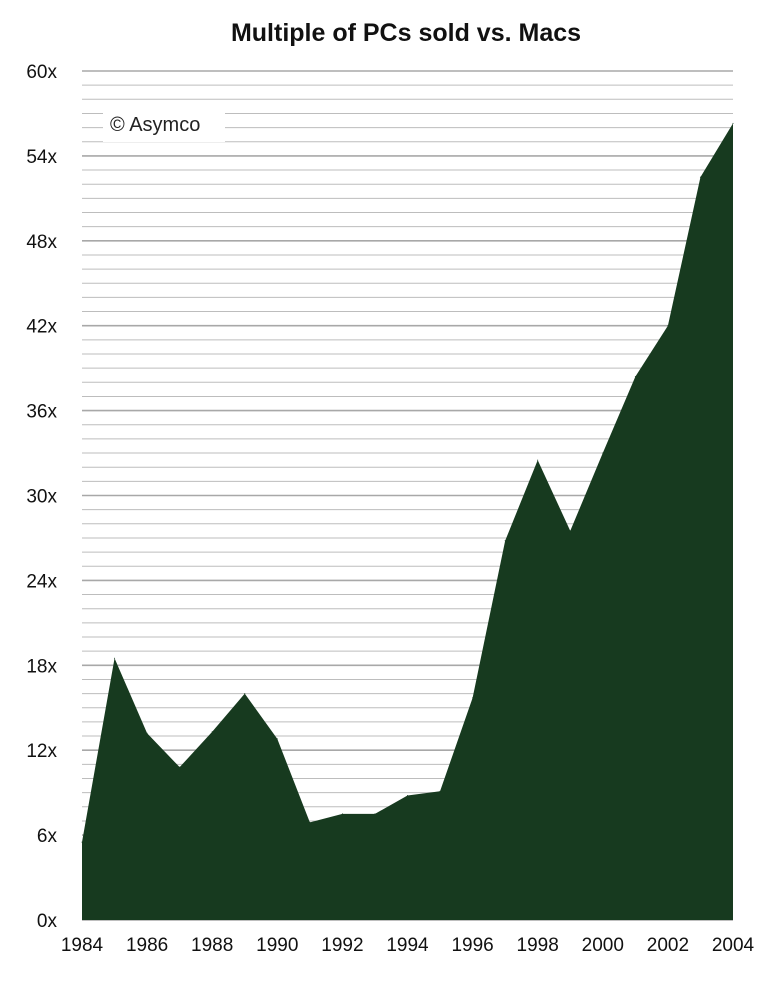 Image resolution: width=767 pixels, height=994 pixels. Describe the element at coordinates (82, 945) in the screenshot. I see `x-tick-label: 1984` at that location.